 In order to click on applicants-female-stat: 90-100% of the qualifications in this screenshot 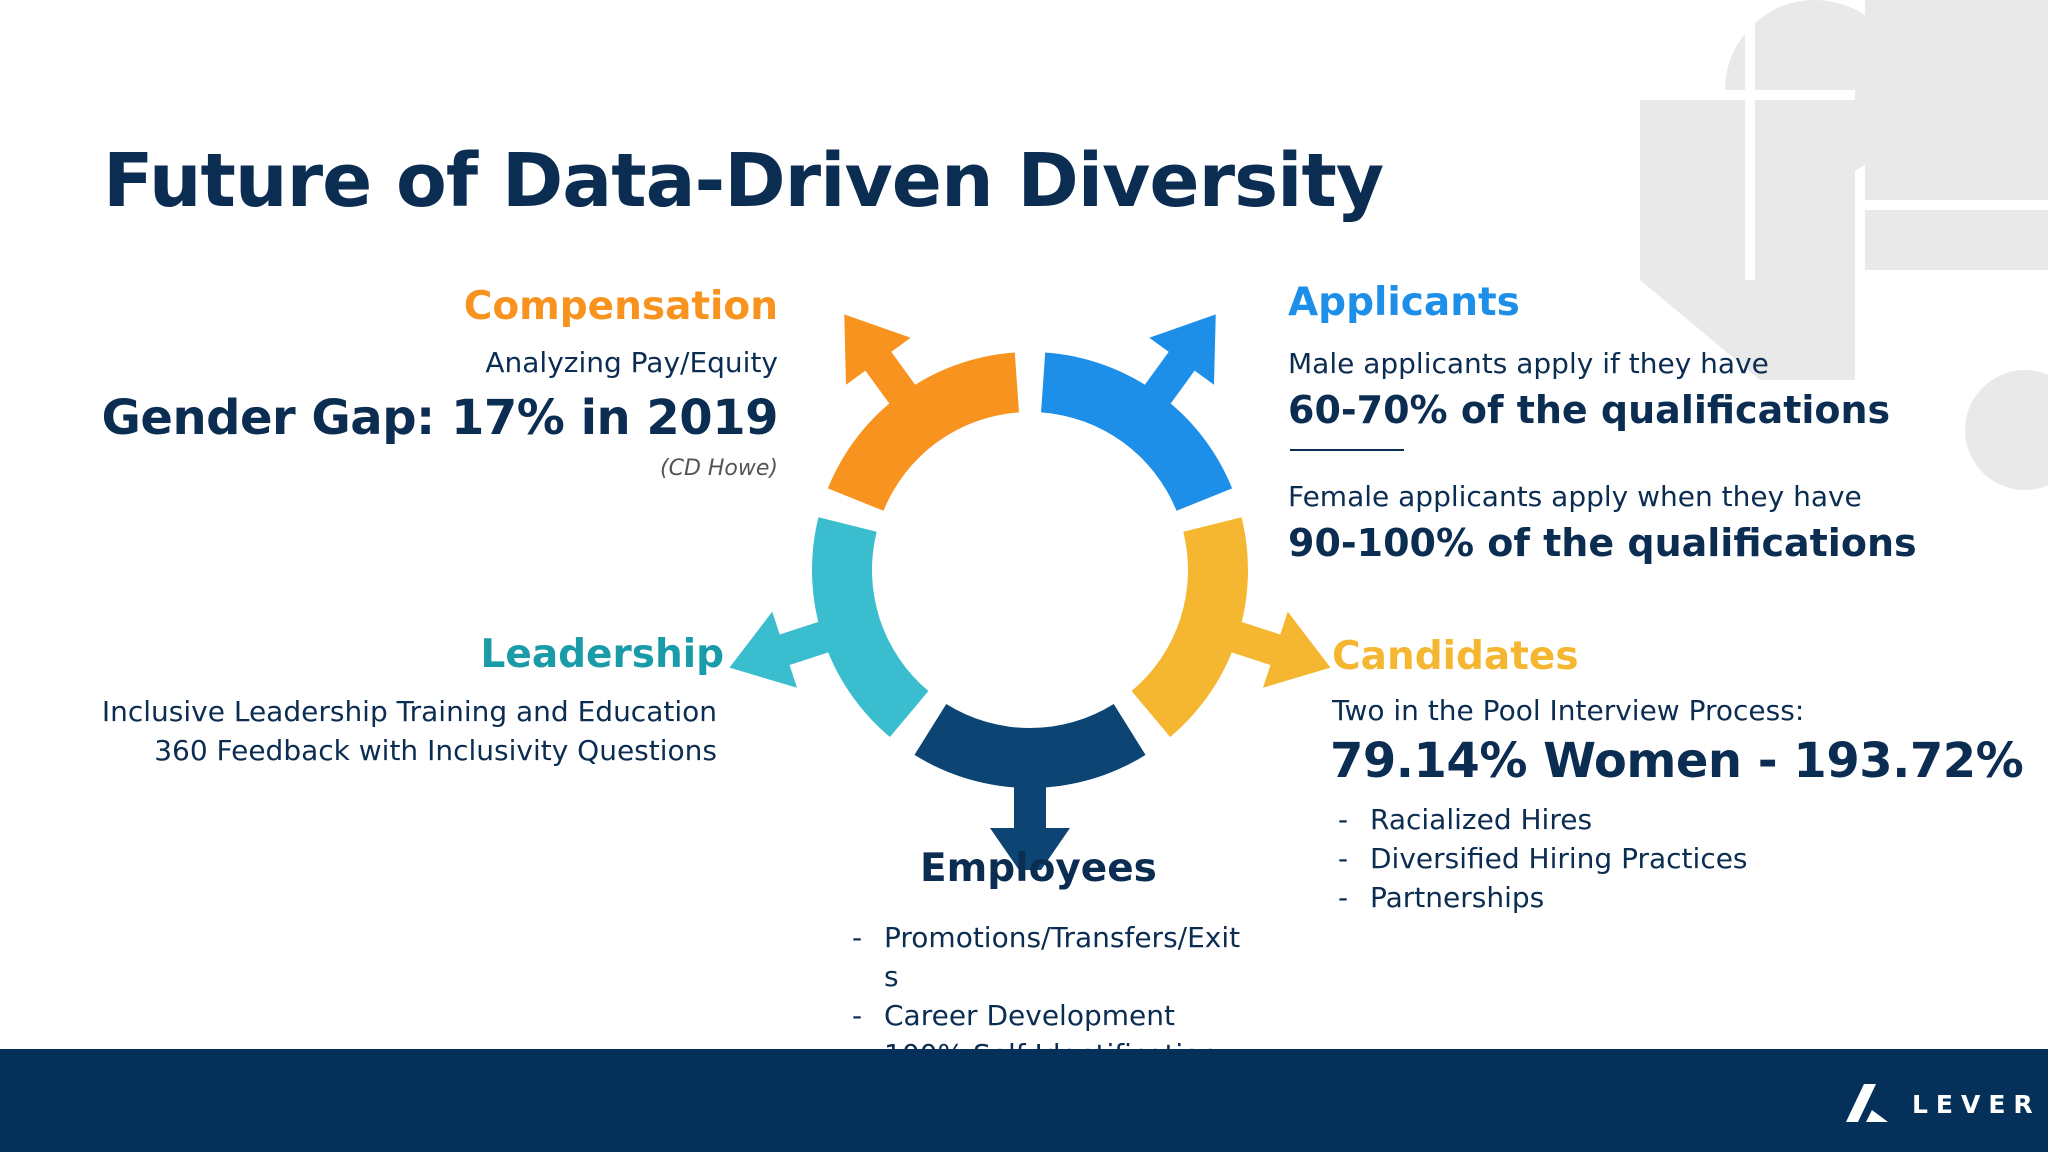, I will do `click(1602, 543)`.